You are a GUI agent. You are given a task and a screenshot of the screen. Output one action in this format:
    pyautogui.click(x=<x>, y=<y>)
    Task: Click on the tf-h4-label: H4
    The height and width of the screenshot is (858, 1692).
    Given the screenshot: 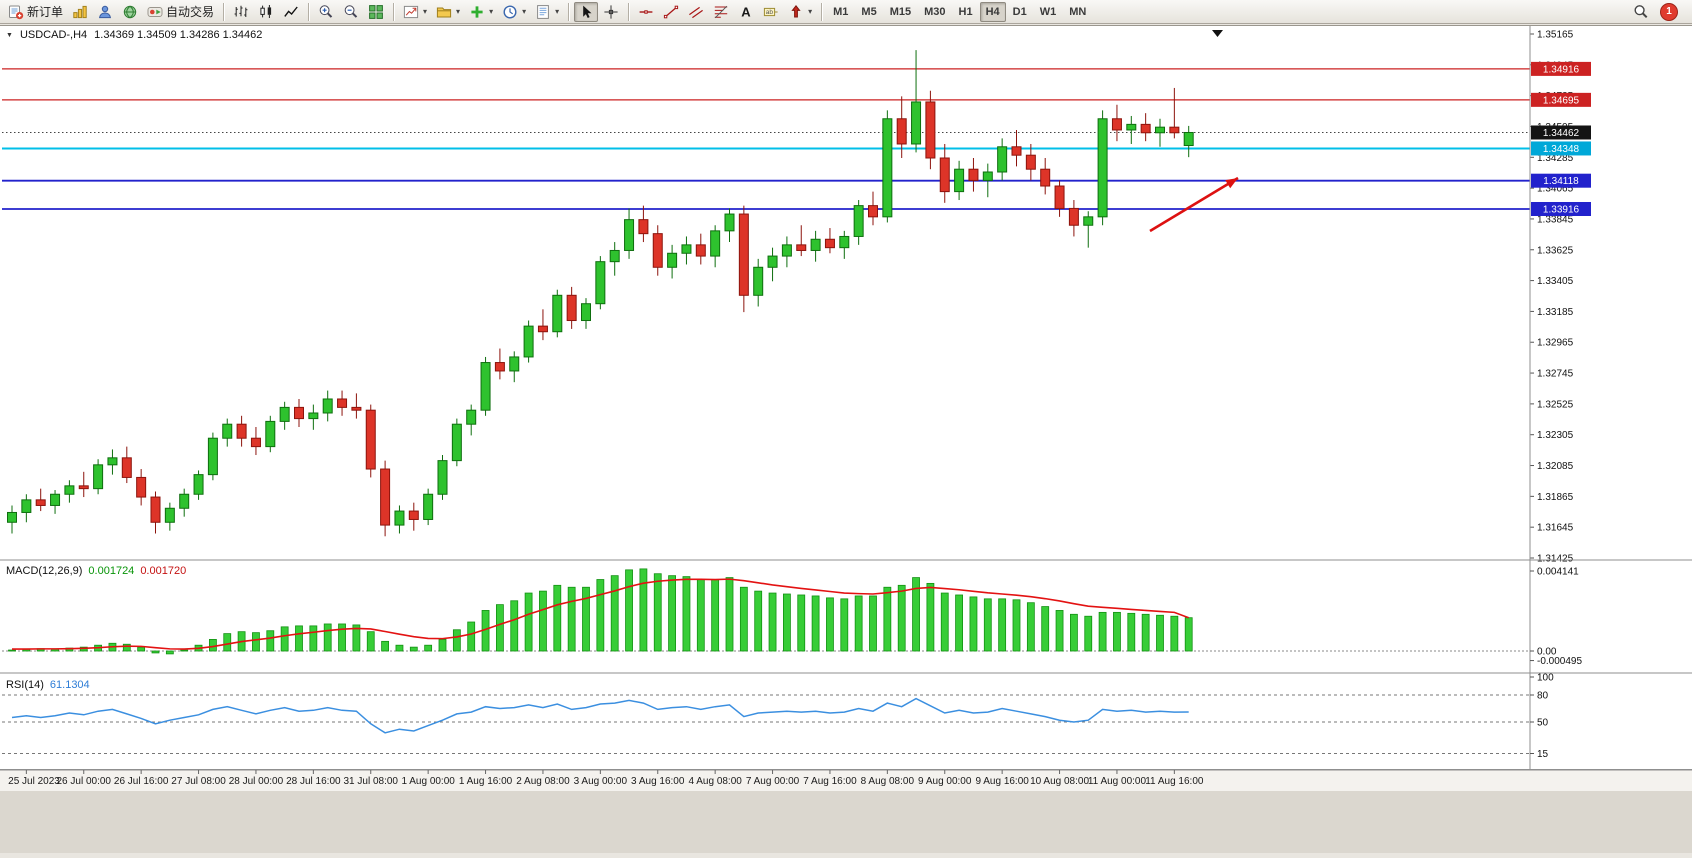 What is the action you would take?
    pyautogui.click(x=992, y=11)
    